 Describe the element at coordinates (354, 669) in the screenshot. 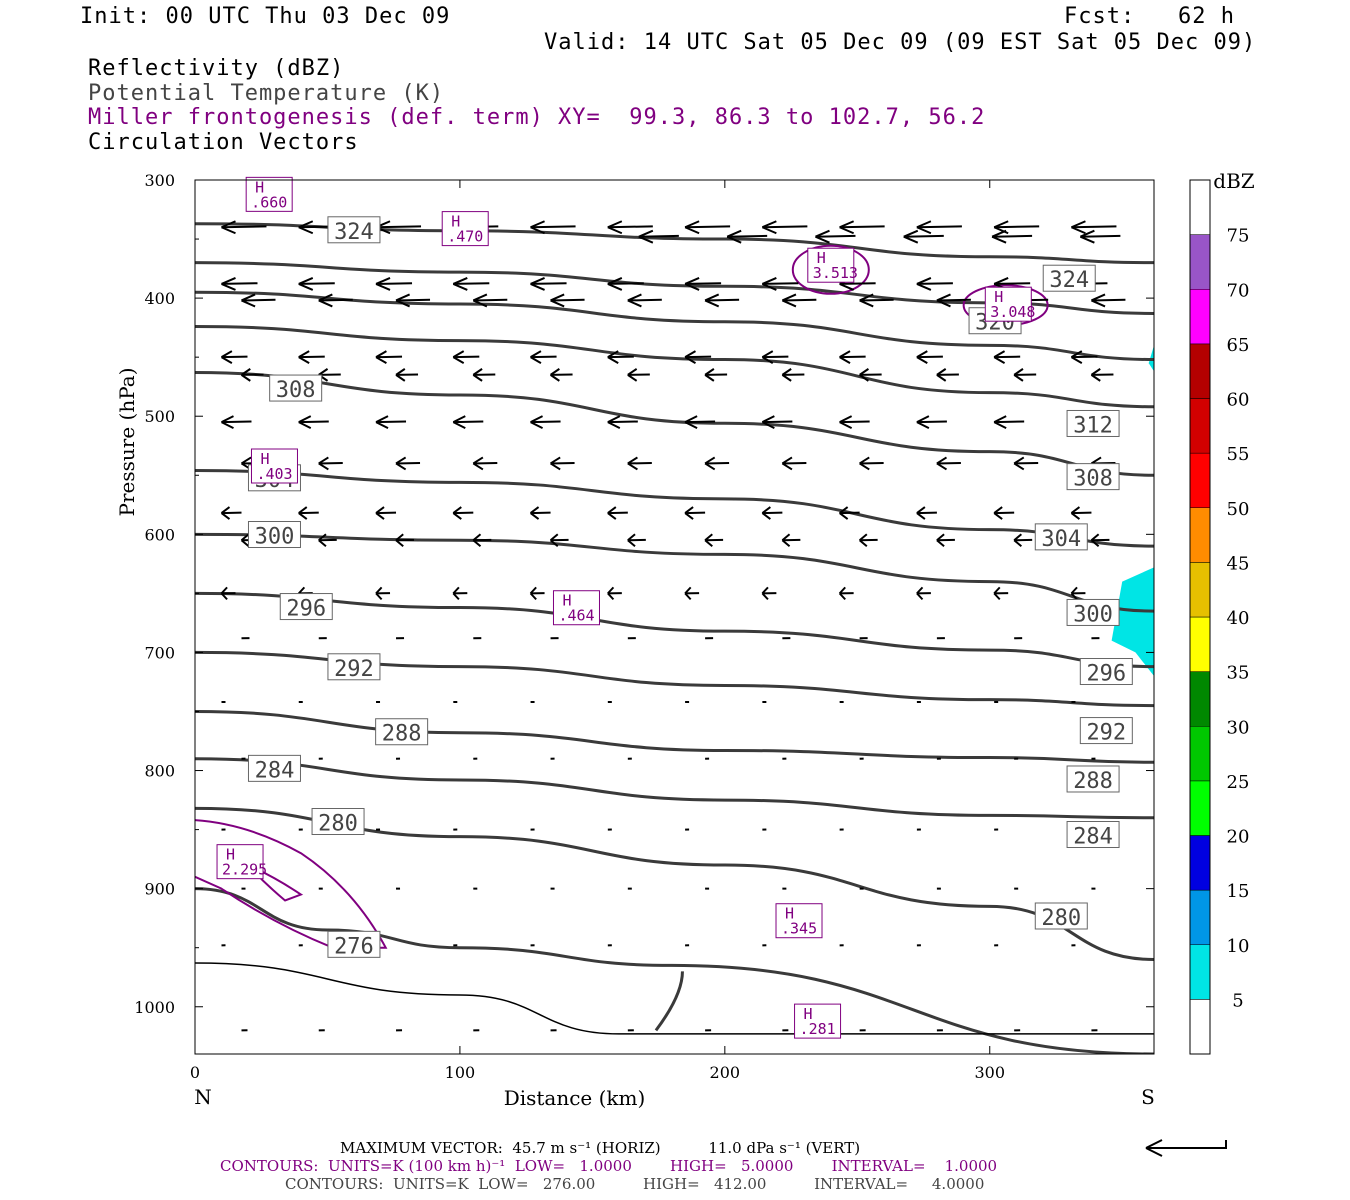

I see `theta-label: 292` at that location.